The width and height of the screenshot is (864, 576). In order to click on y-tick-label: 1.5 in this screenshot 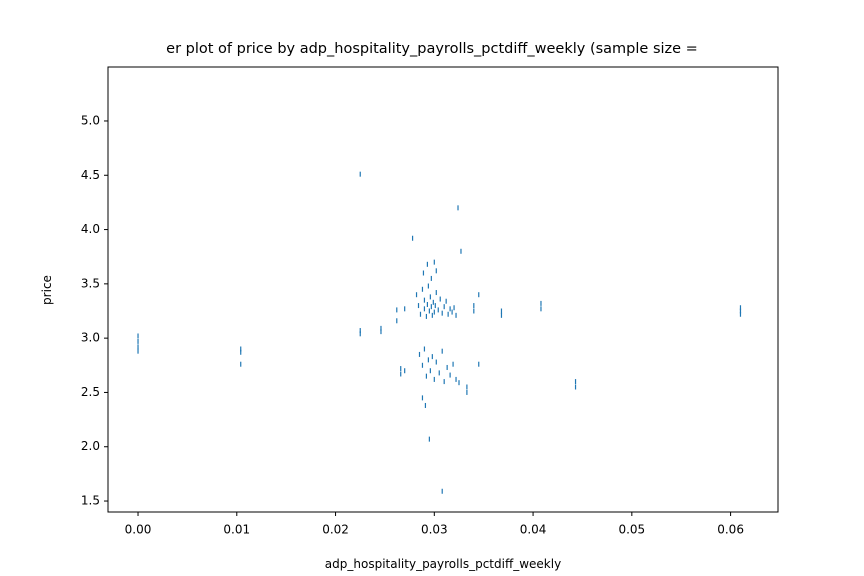, I will do `click(90, 501)`.